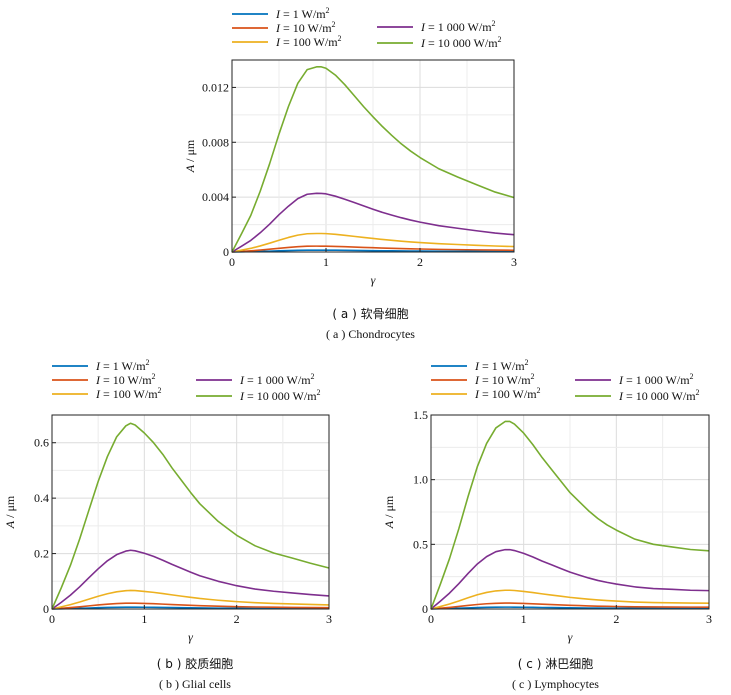 Image resolution: width=731 pixels, height=695 pixels. I want to click on caption-b-zh: ( b ) 胶质细胞, so click(195, 664).